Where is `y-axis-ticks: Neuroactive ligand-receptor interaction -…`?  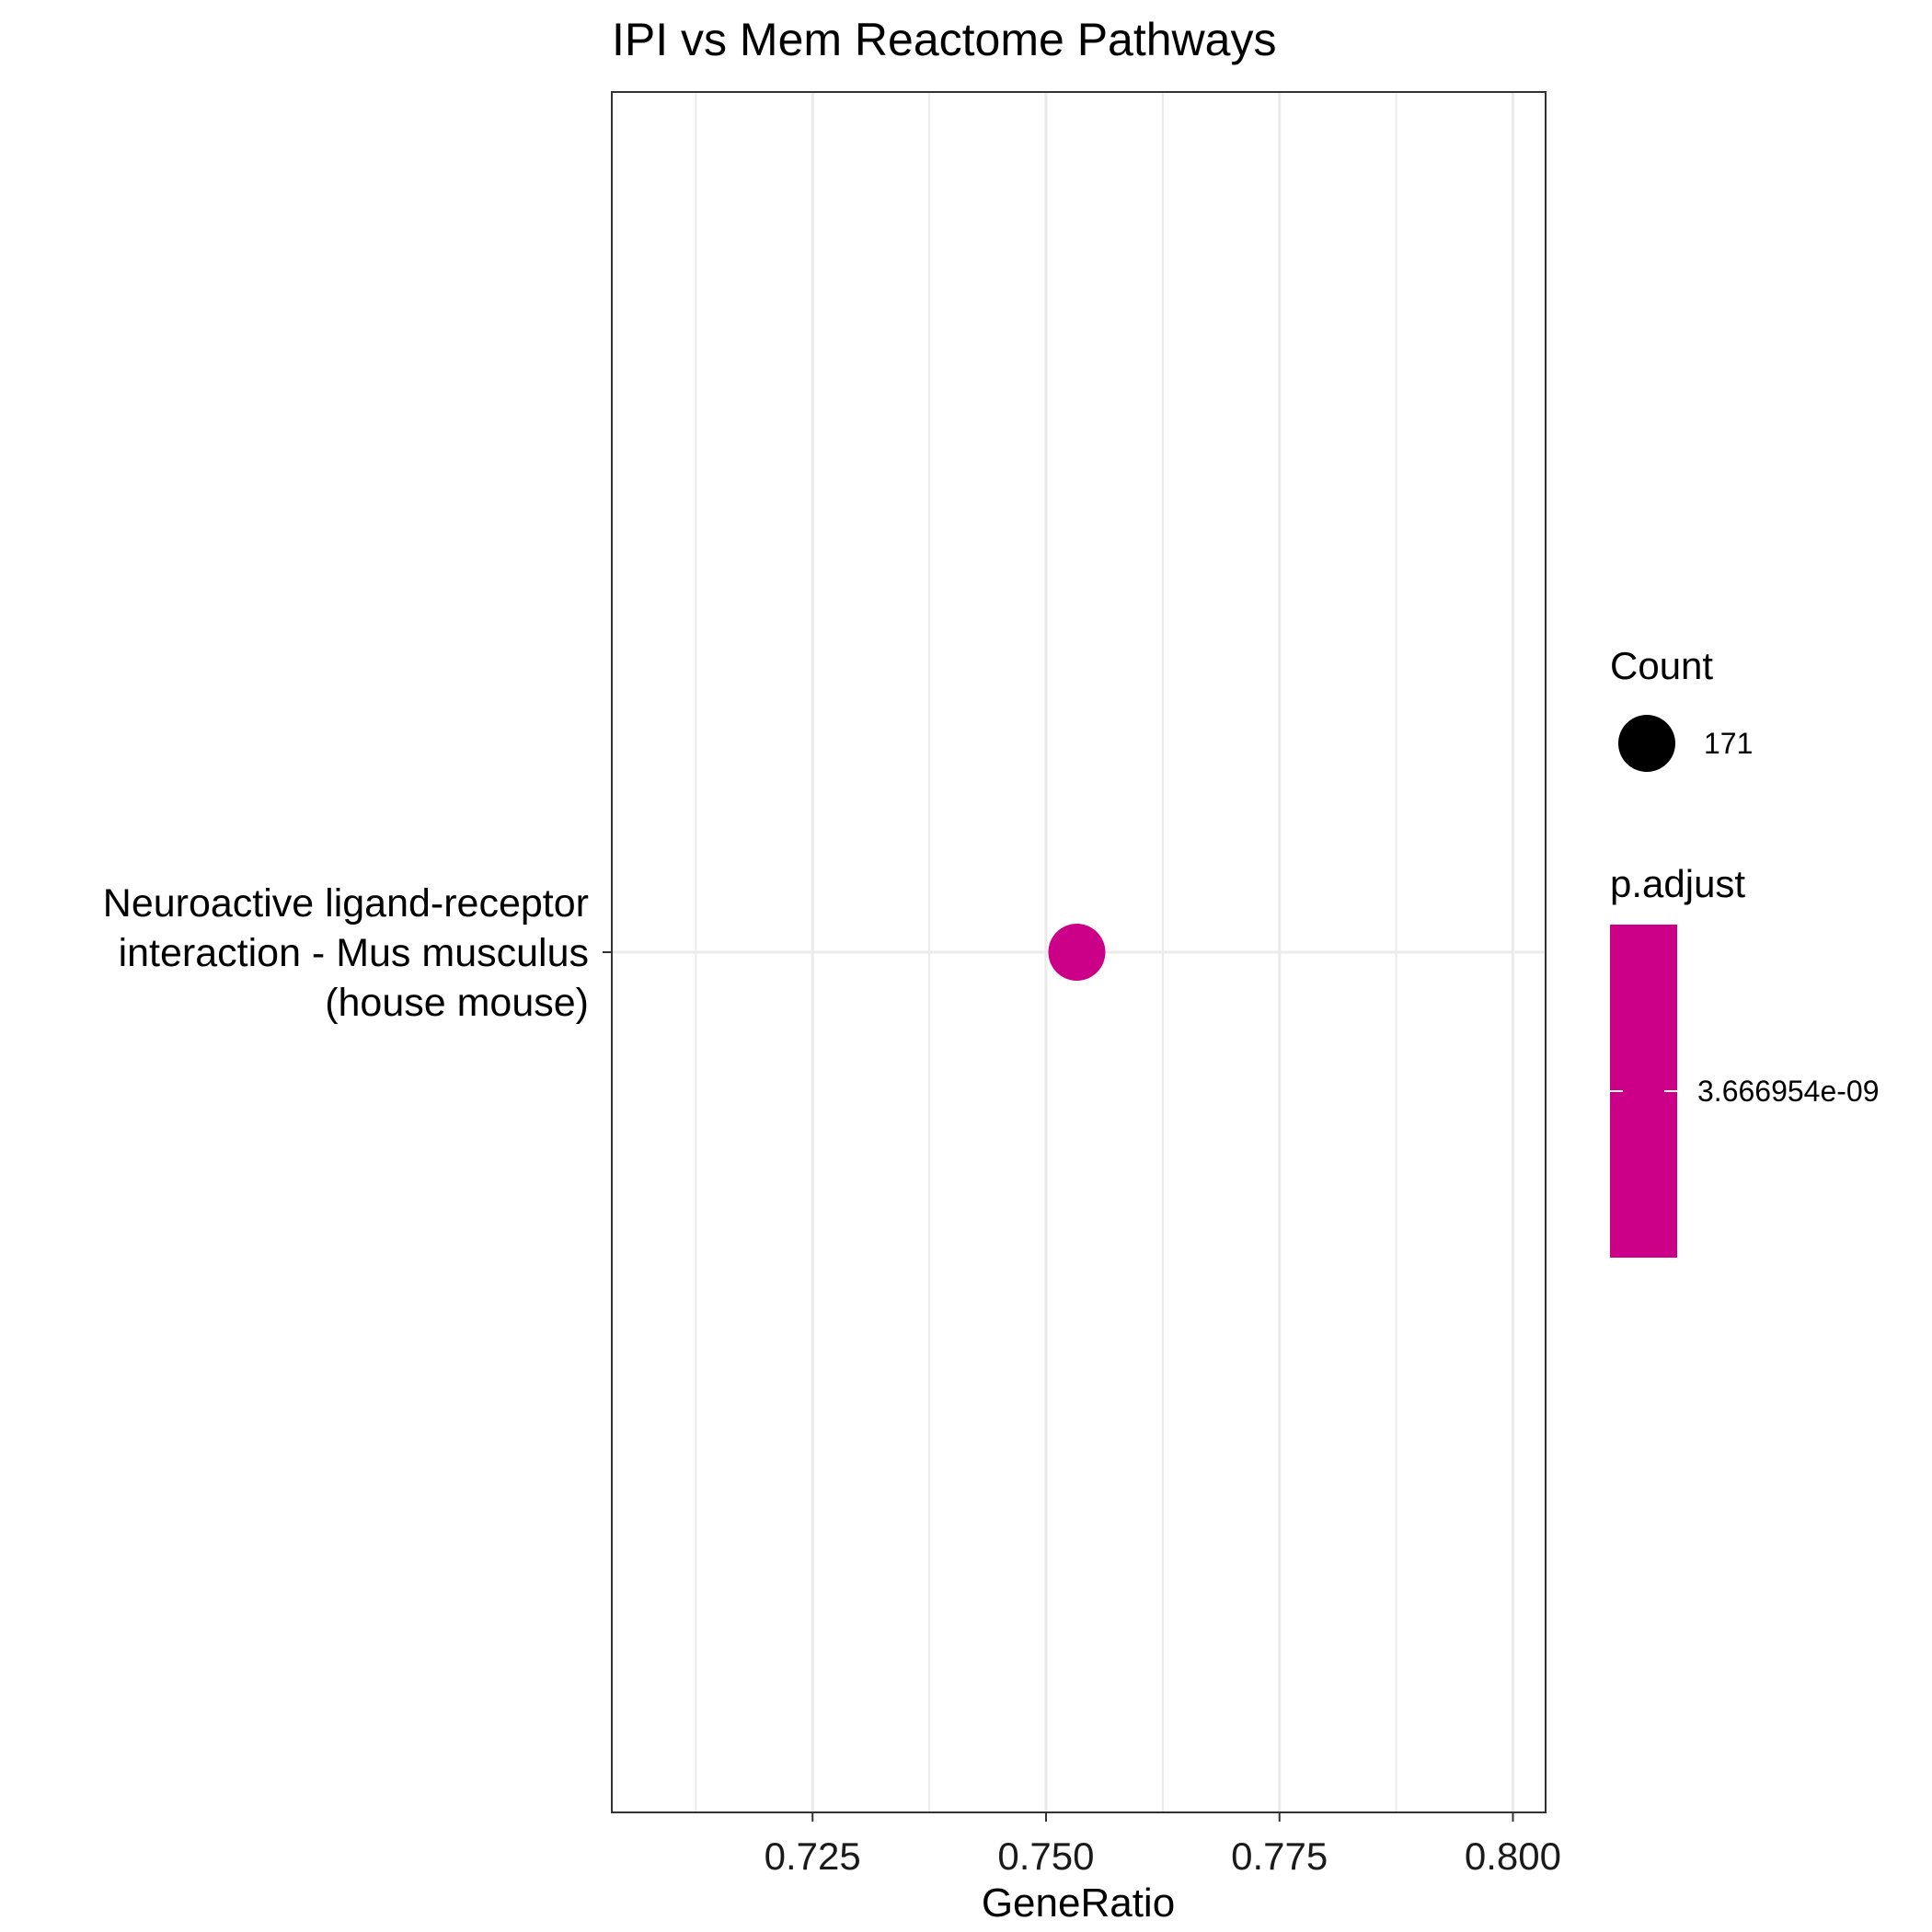
y-axis-ticks: Neuroactive ligand-receptor interaction -… is located at coordinates (357, 953).